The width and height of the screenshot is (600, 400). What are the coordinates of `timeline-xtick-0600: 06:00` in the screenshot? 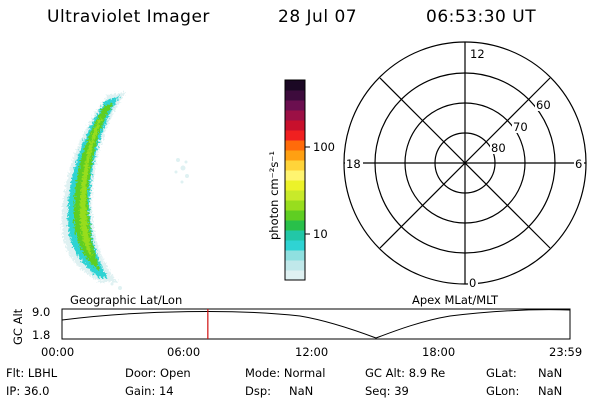 It's located at (183, 352).